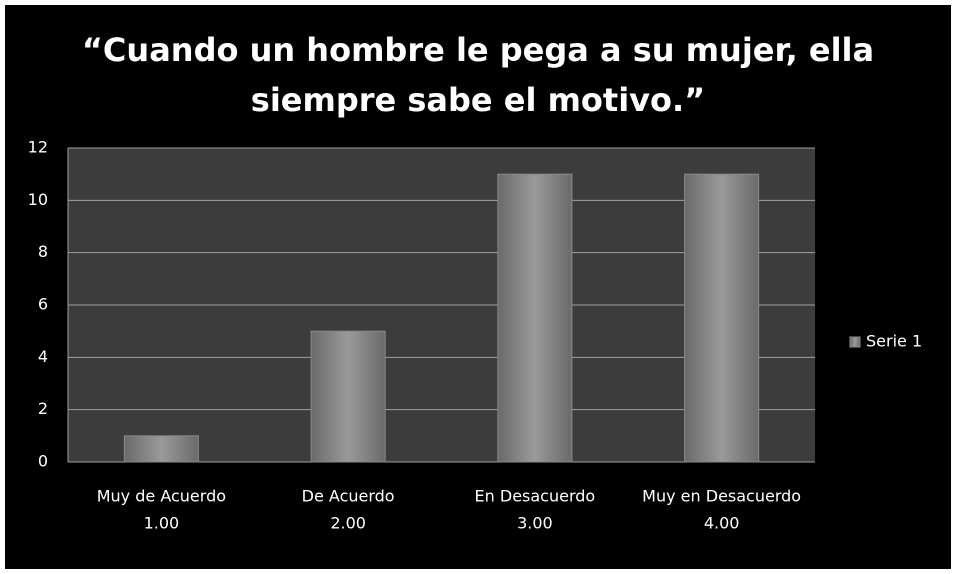  Describe the element at coordinates (43, 356) in the screenshot. I see `y-tick-label: 4` at that location.